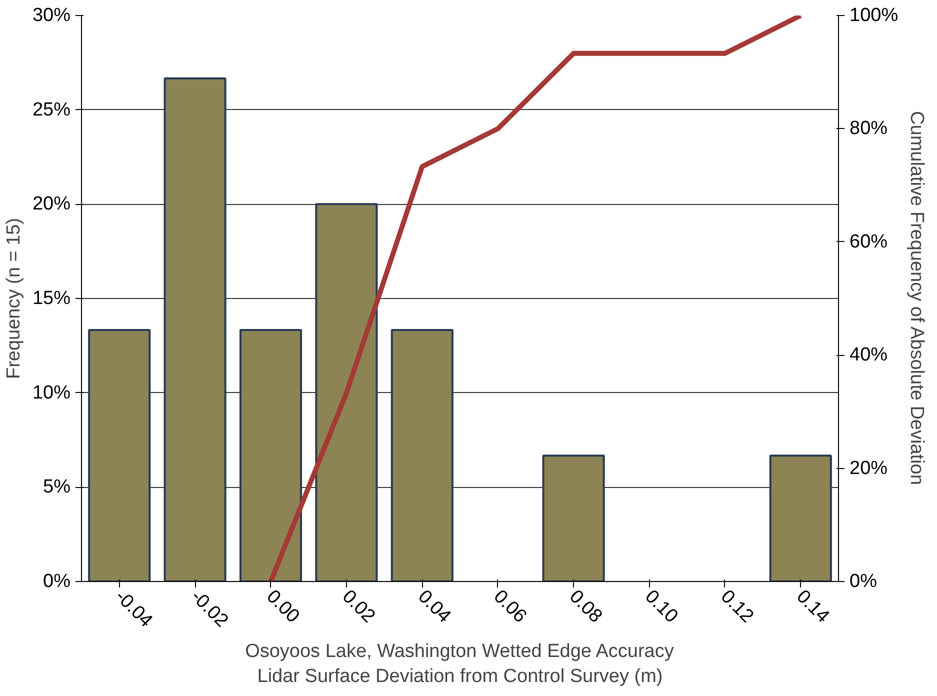  I want to click on x-tick-label: 0.04, so click(434, 607).